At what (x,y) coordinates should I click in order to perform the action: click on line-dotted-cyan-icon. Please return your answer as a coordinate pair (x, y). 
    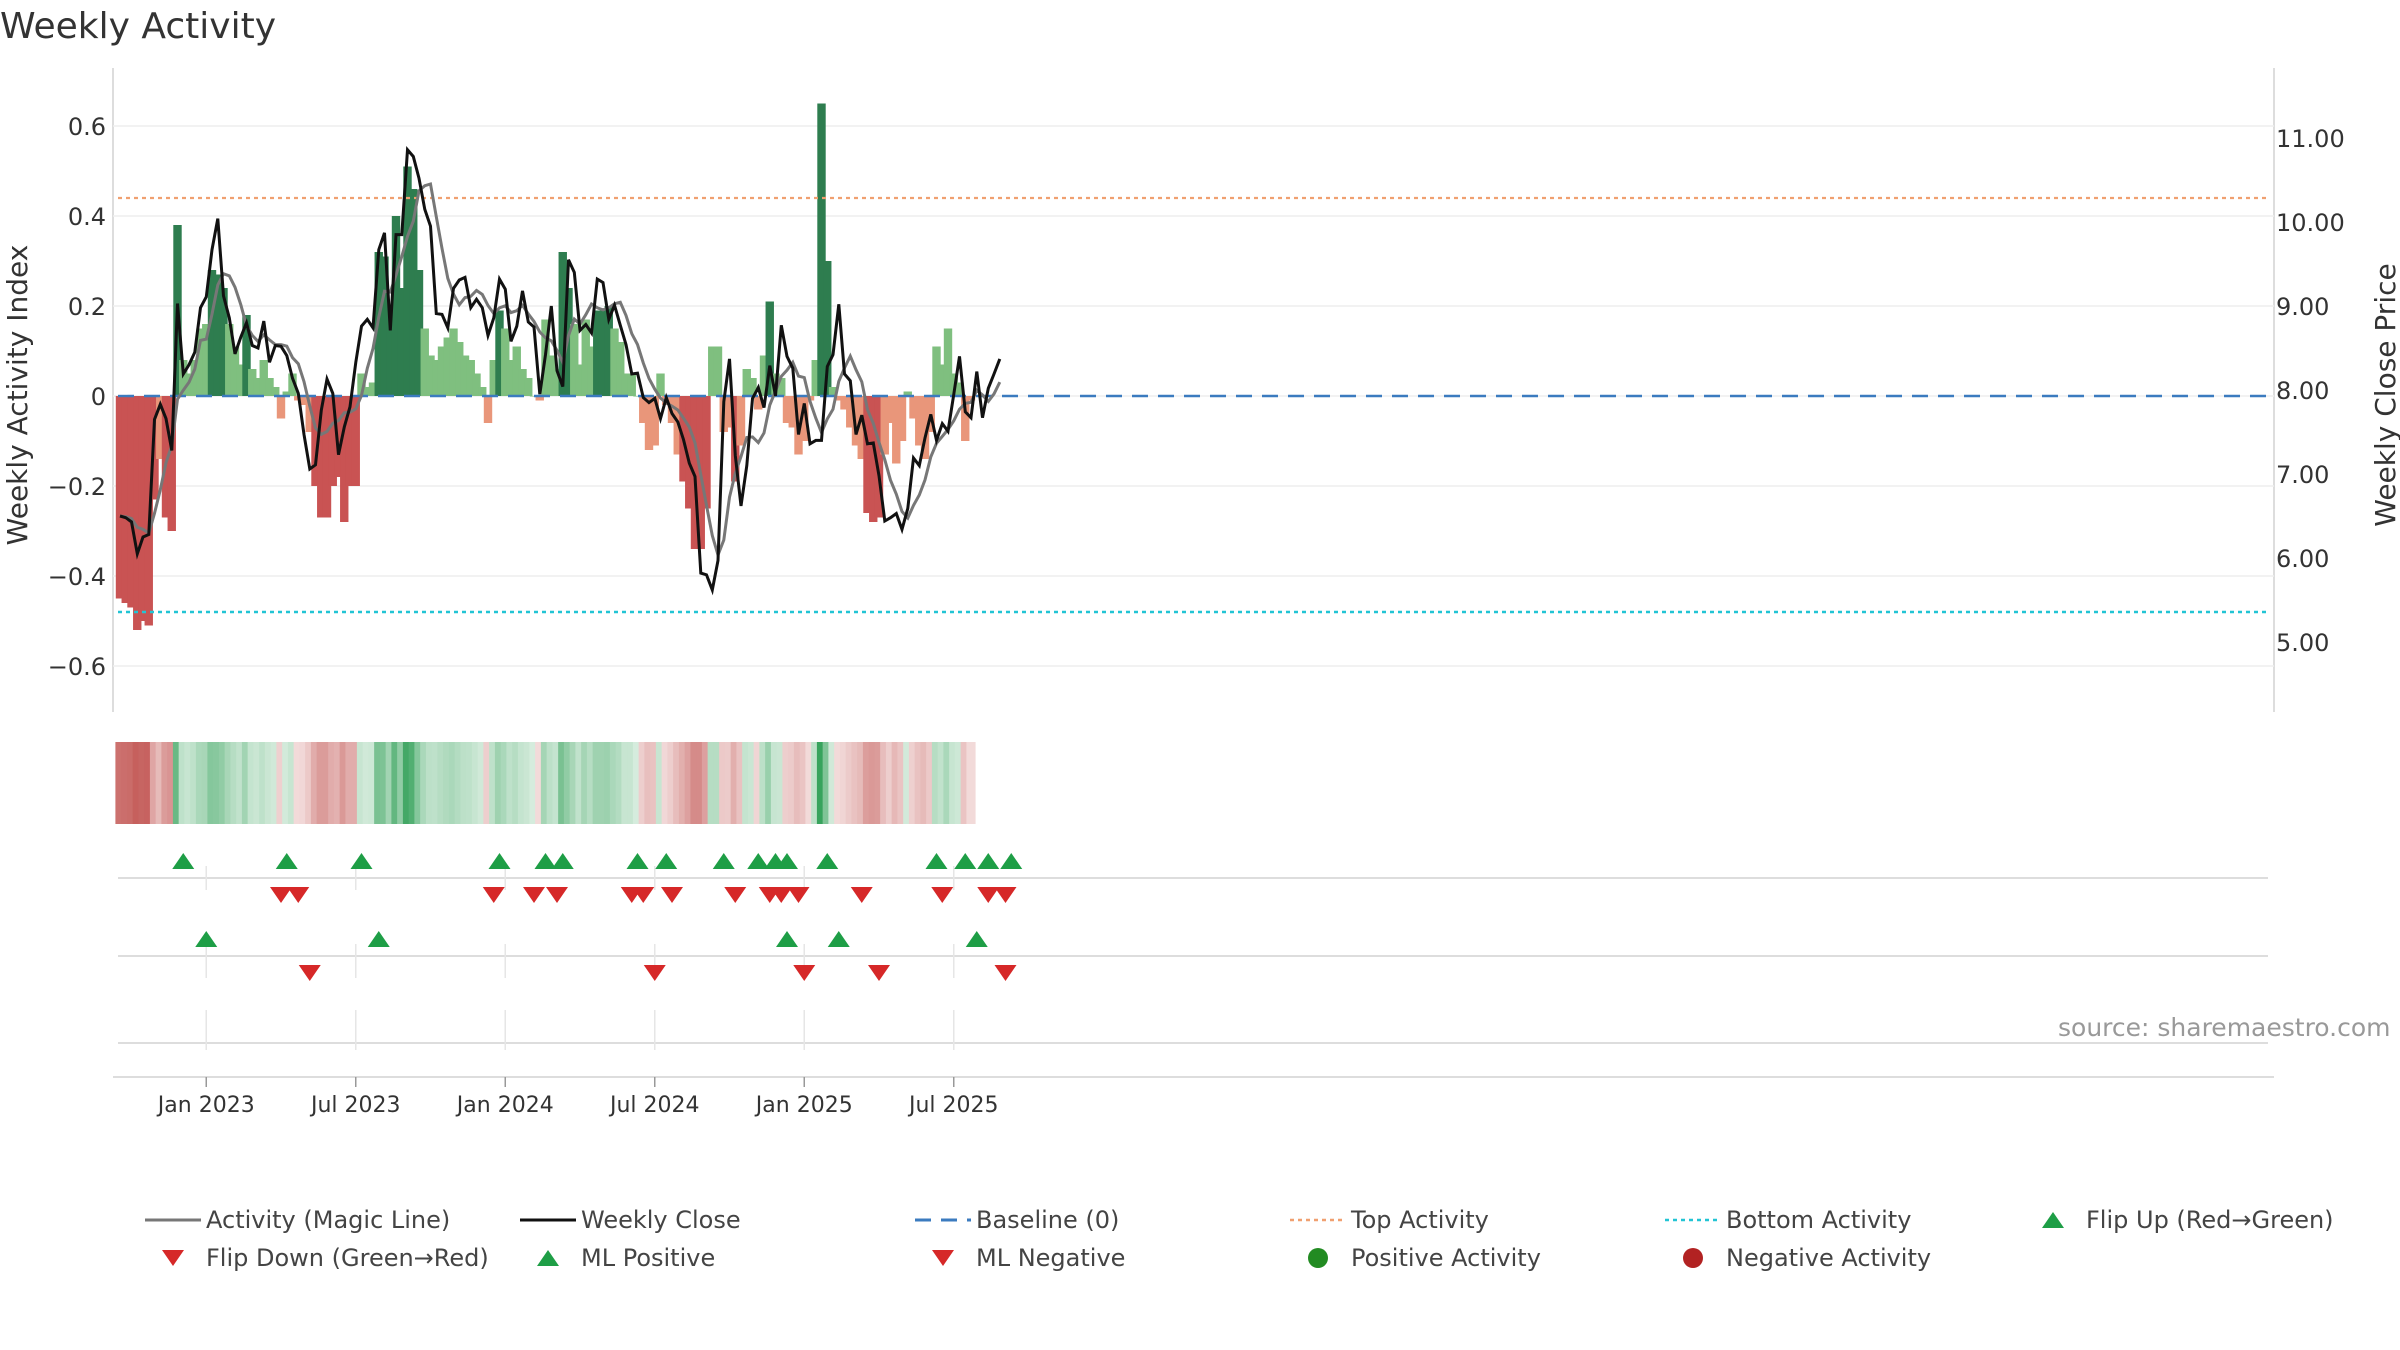
    Looking at the image, I should click on (1693, 1220).